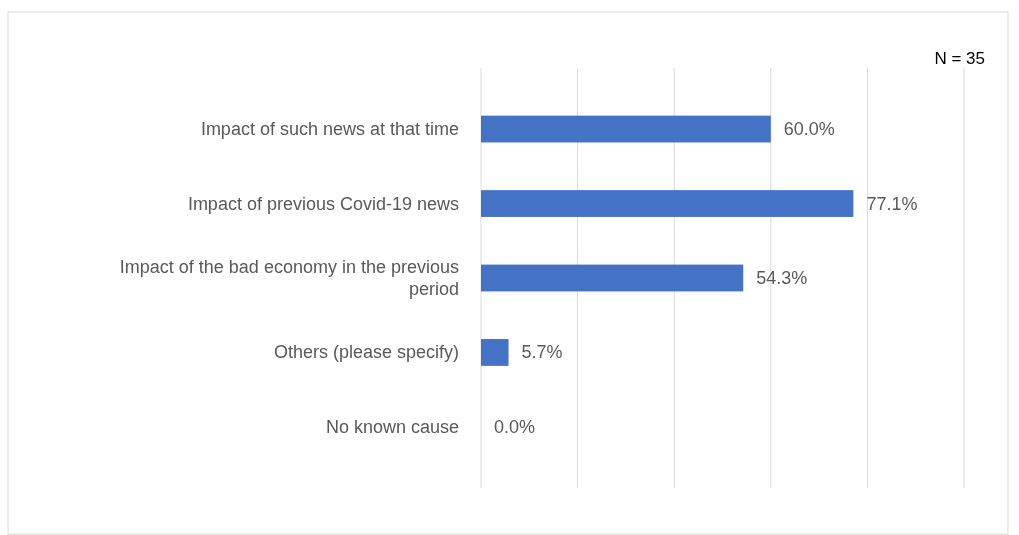  I want to click on annotation: N = 35, so click(959, 58).